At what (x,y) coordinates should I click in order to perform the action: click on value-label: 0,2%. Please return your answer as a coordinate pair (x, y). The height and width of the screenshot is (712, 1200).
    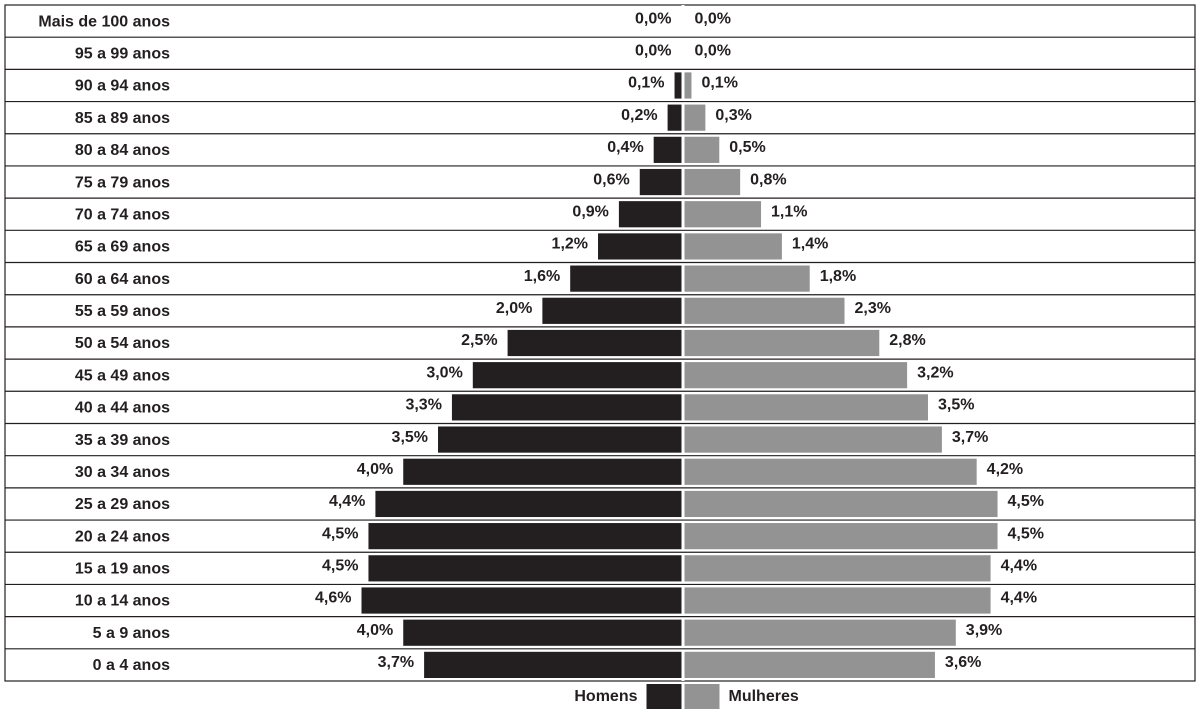
    Looking at the image, I should click on (639, 115).